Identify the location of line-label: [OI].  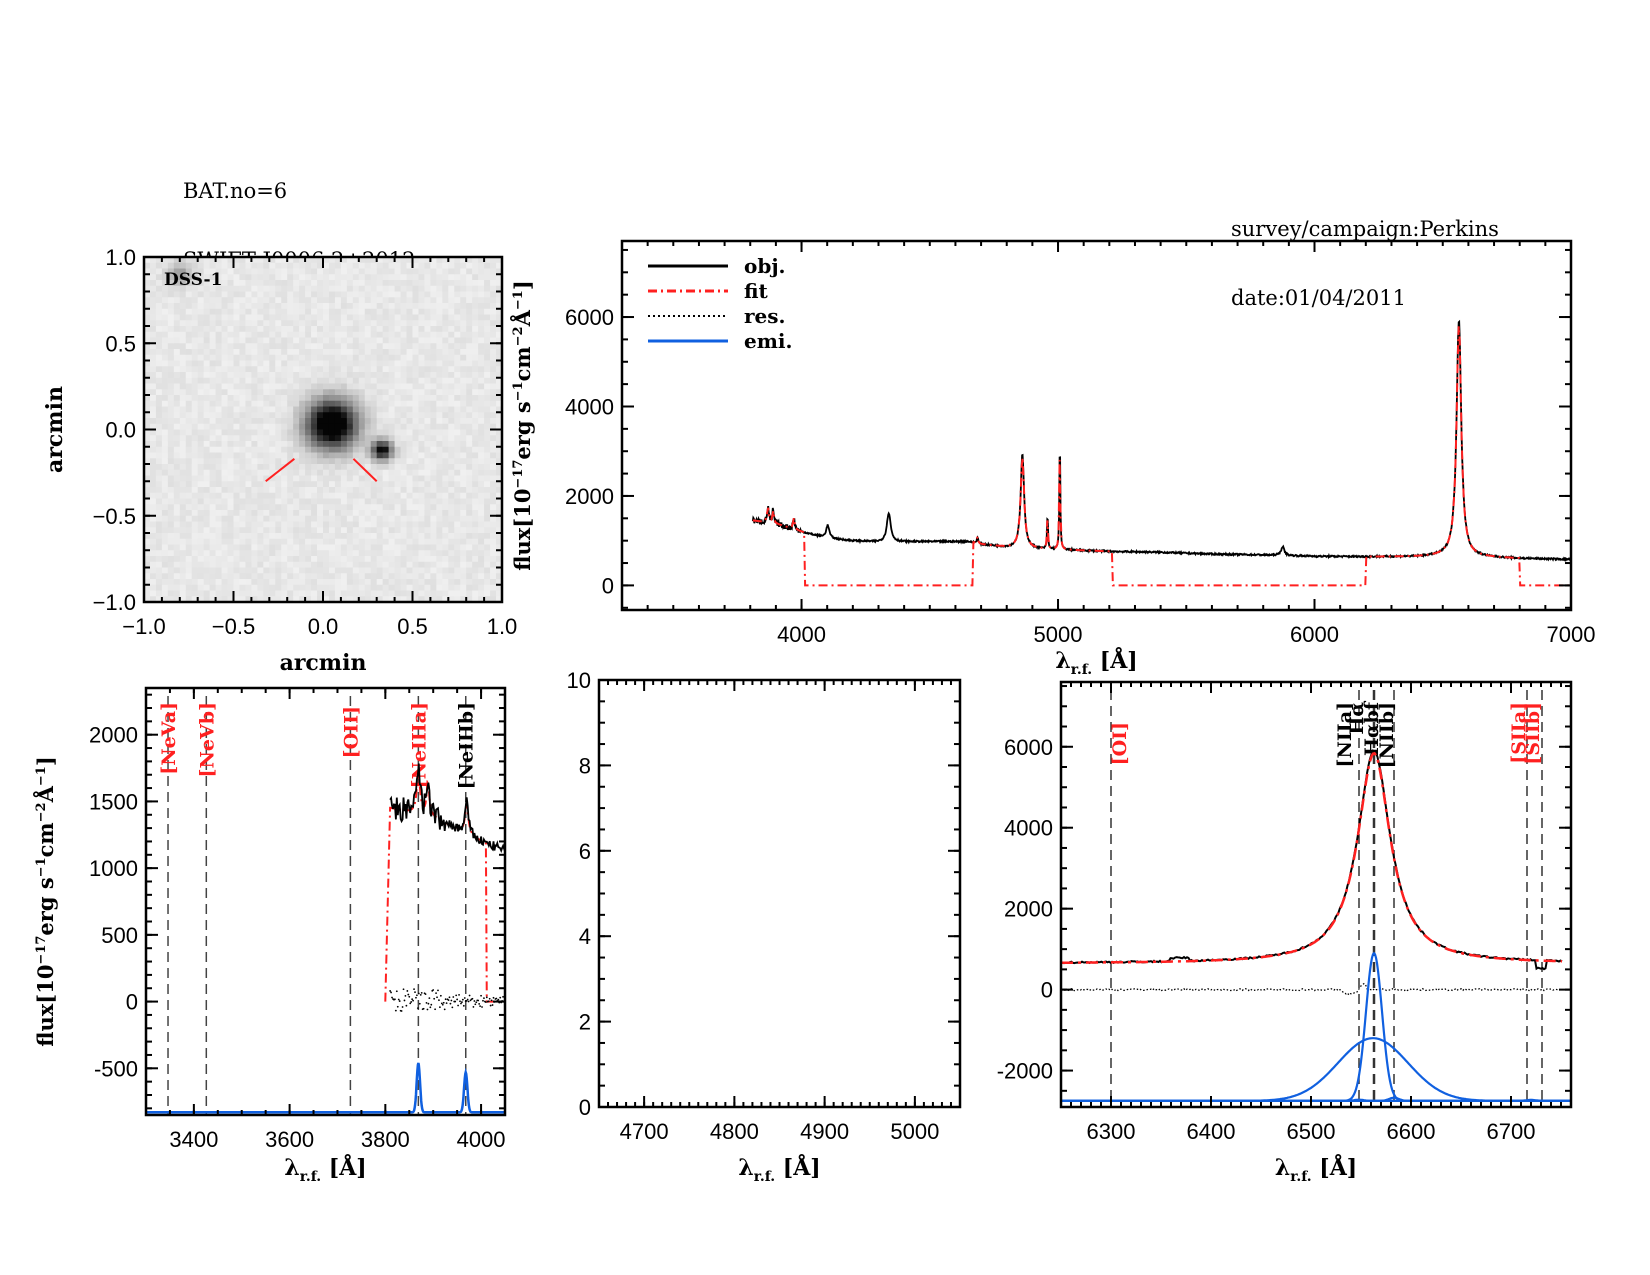
(1120, 743).